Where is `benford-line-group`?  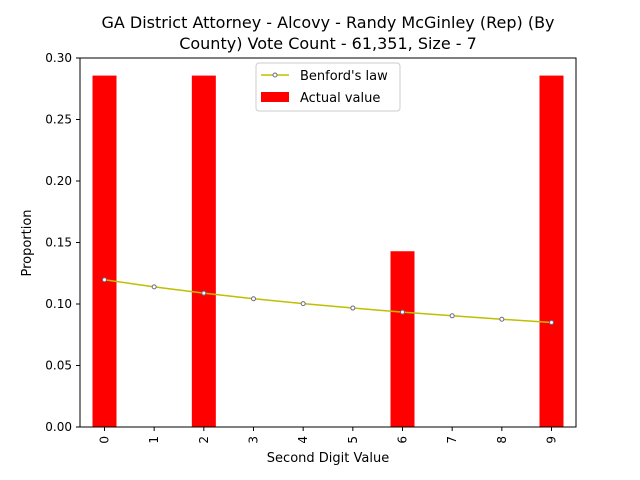
benford-line-group is located at coordinates (328, 301).